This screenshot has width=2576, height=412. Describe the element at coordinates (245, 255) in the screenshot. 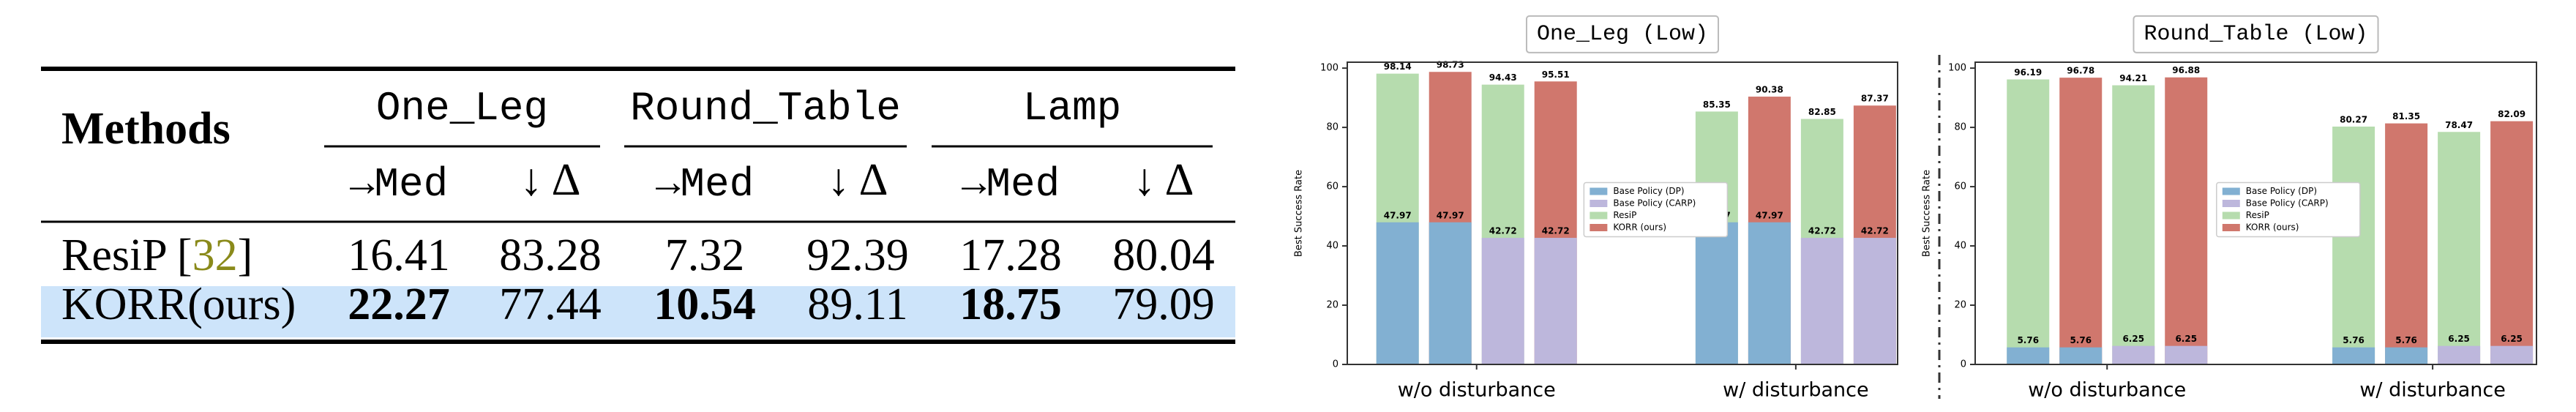

I see `method-part: ]` at that location.